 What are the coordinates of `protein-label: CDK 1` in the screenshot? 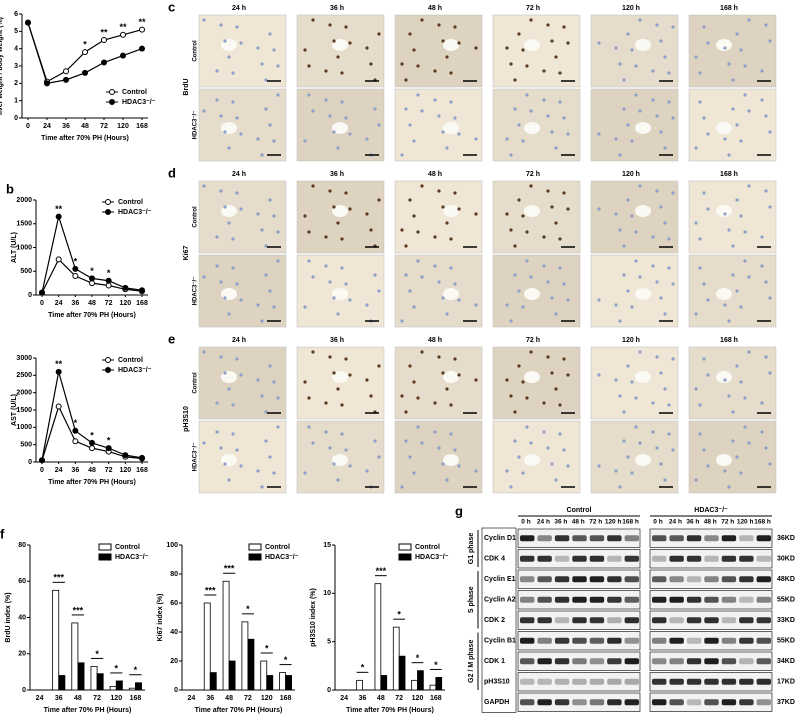 It's located at (494, 661).